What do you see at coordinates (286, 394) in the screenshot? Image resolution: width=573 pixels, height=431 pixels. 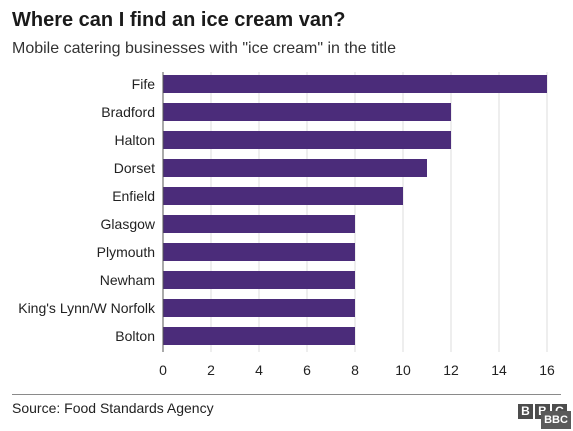 I see `footer-divider` at bounding box center [286, 394].